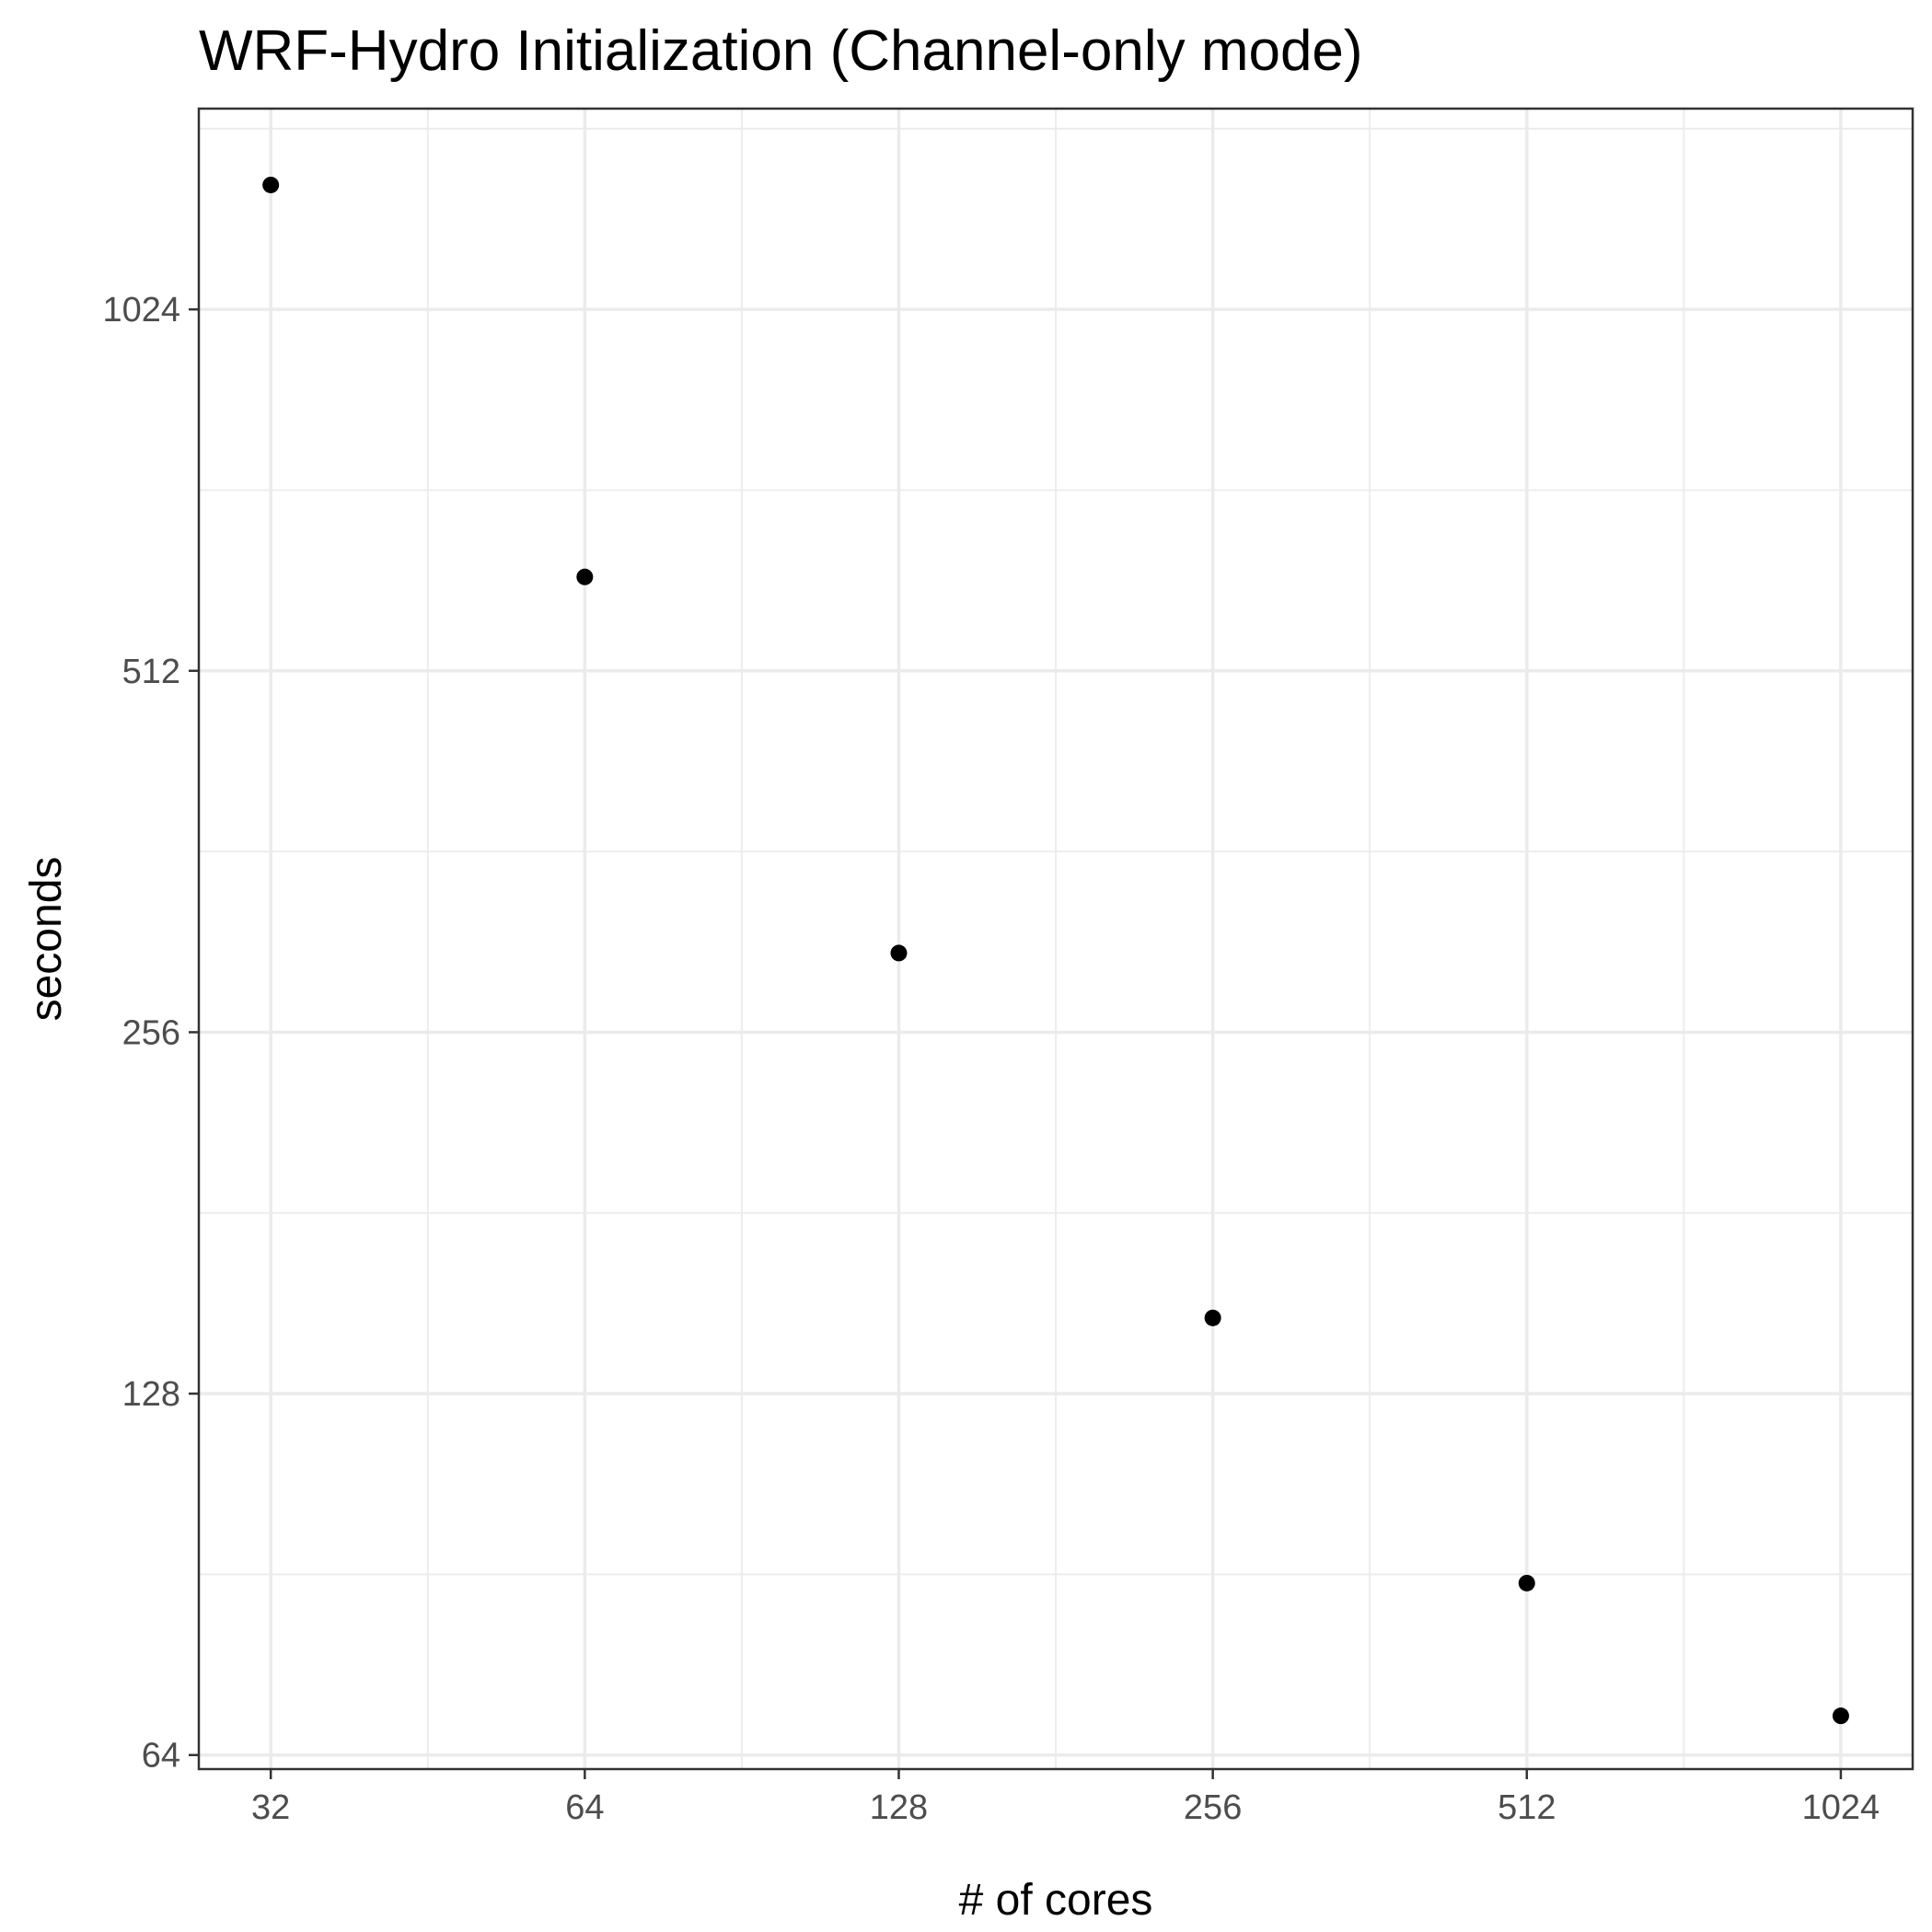 The image size is (1932, 1932). Describe the element at coordinates (585, 1808) in the screenshot. I see `x-tick-label: 64` at that location.